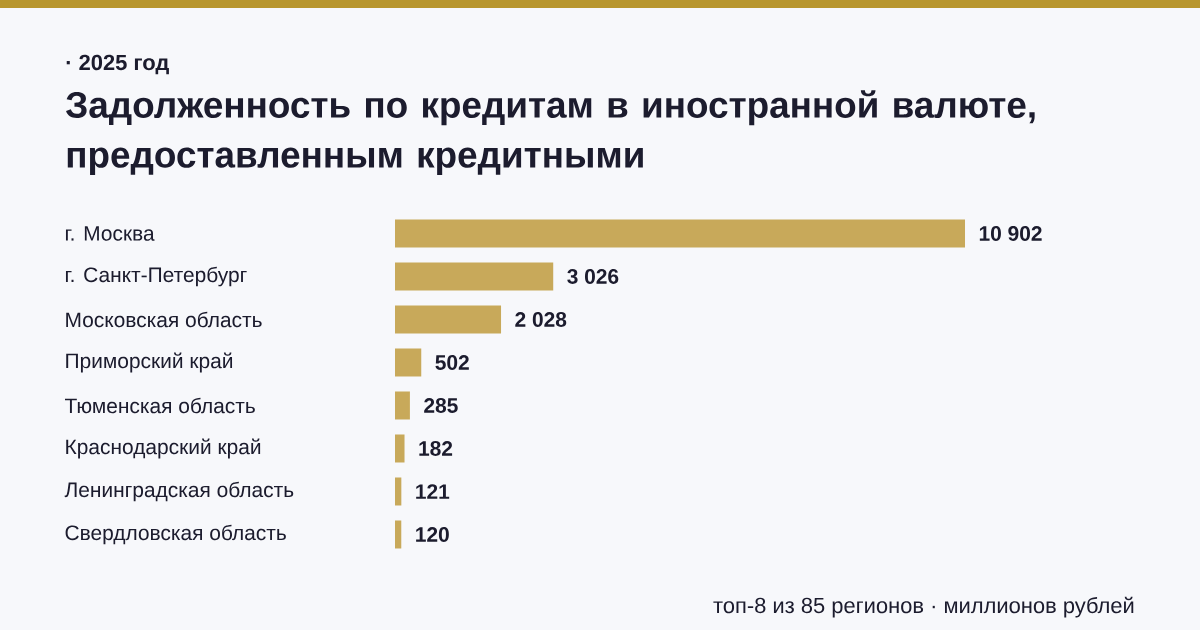  What do you see at coordinates (436, 448) in the screenshot?
I see `data-label: 182` at bounding box center [436, 448].